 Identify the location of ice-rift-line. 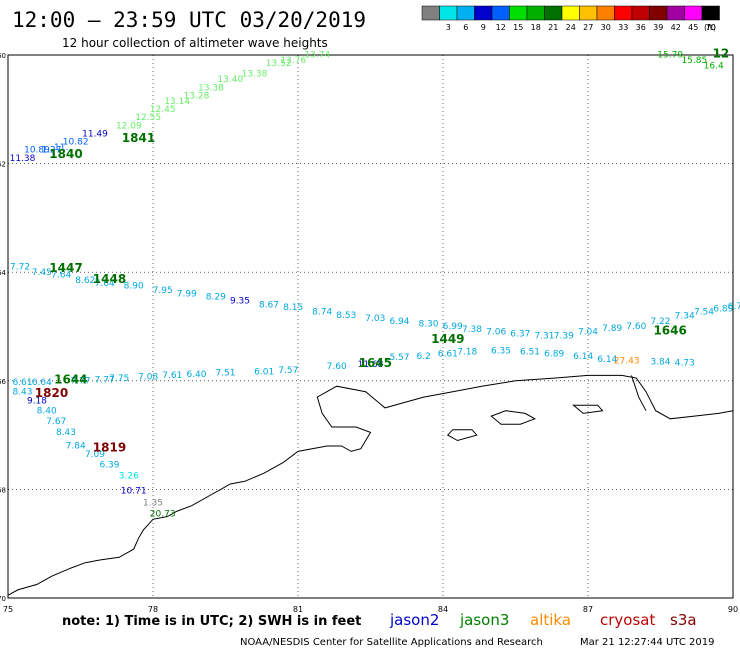
(639, 393).